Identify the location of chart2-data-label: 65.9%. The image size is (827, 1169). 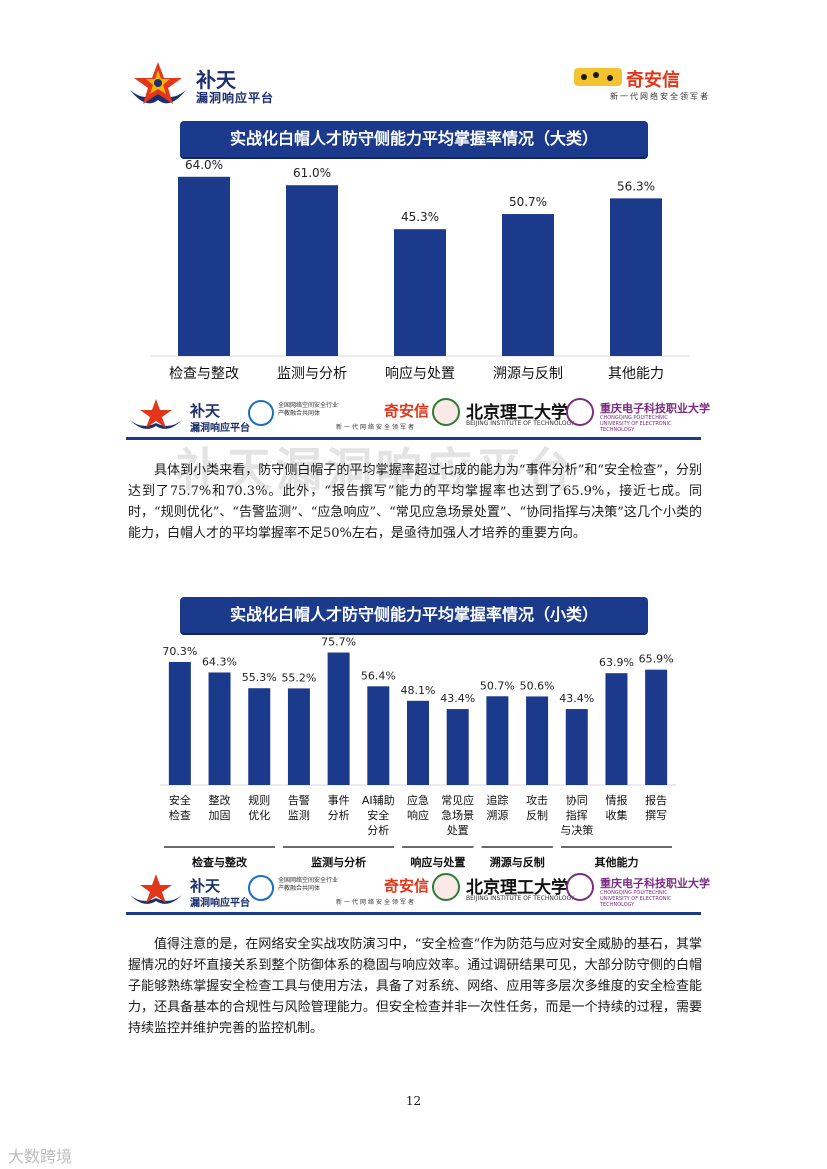
(656, 659).